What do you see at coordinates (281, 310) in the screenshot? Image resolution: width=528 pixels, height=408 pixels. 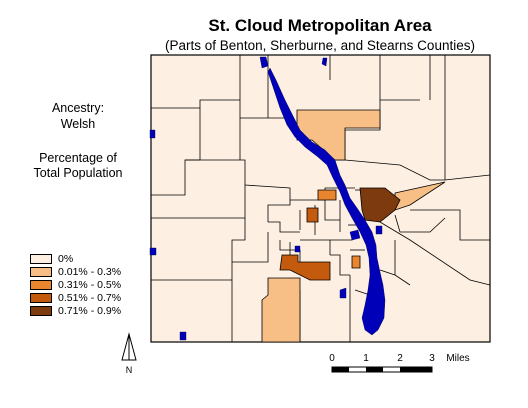 I see `tract-light-south` at bounding box center [281, 310].